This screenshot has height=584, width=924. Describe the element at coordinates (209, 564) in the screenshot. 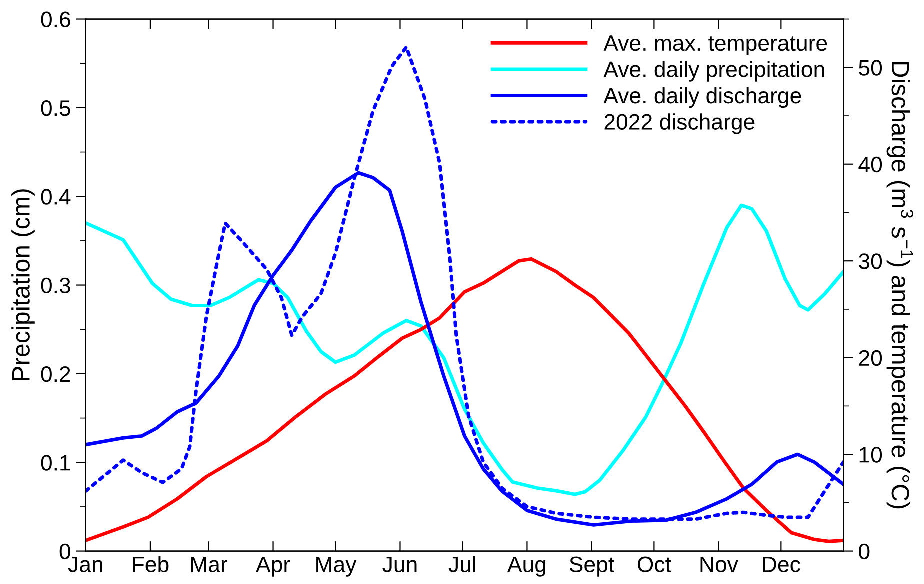

I see `x-tick-label: Mar` at that location.